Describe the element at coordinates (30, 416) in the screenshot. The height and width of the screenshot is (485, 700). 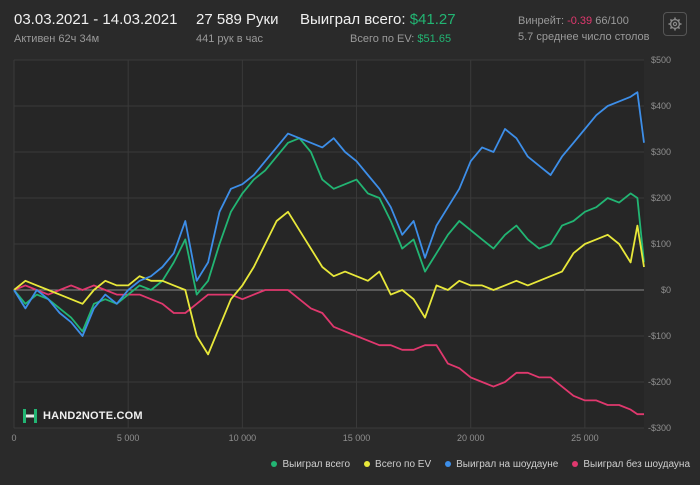
I see `h2n-logo-icon` at that location.